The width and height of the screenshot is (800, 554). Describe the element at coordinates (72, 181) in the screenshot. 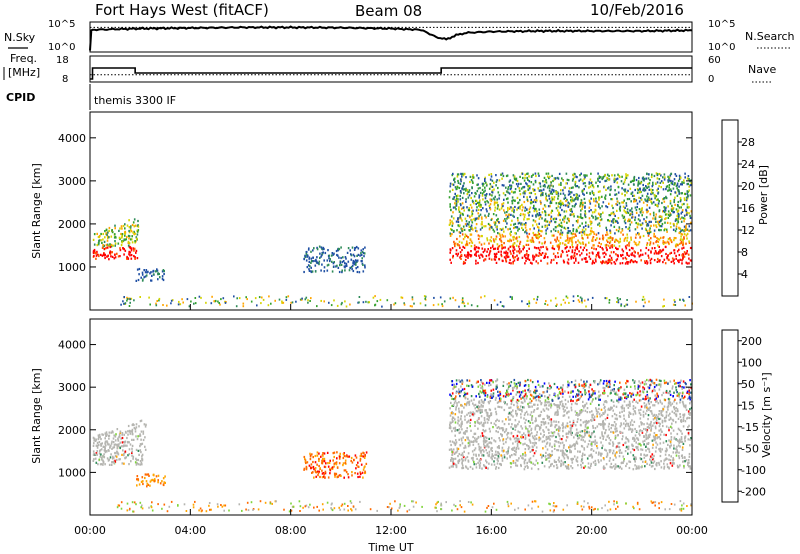

I see `y-tick-label: 3000` at that location.